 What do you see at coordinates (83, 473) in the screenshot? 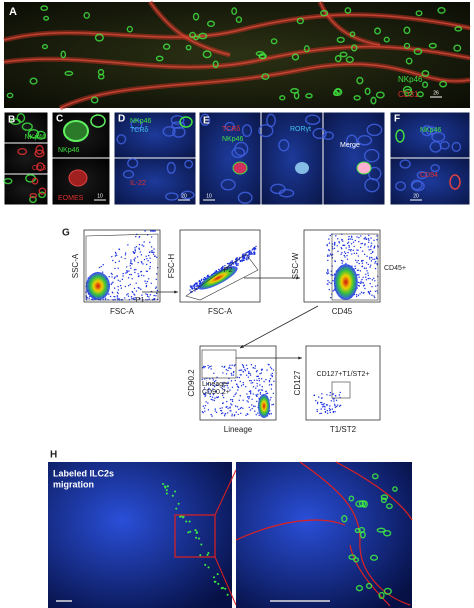
I see `caption: Labeled ILC2s` at bounding box center [83, 473].